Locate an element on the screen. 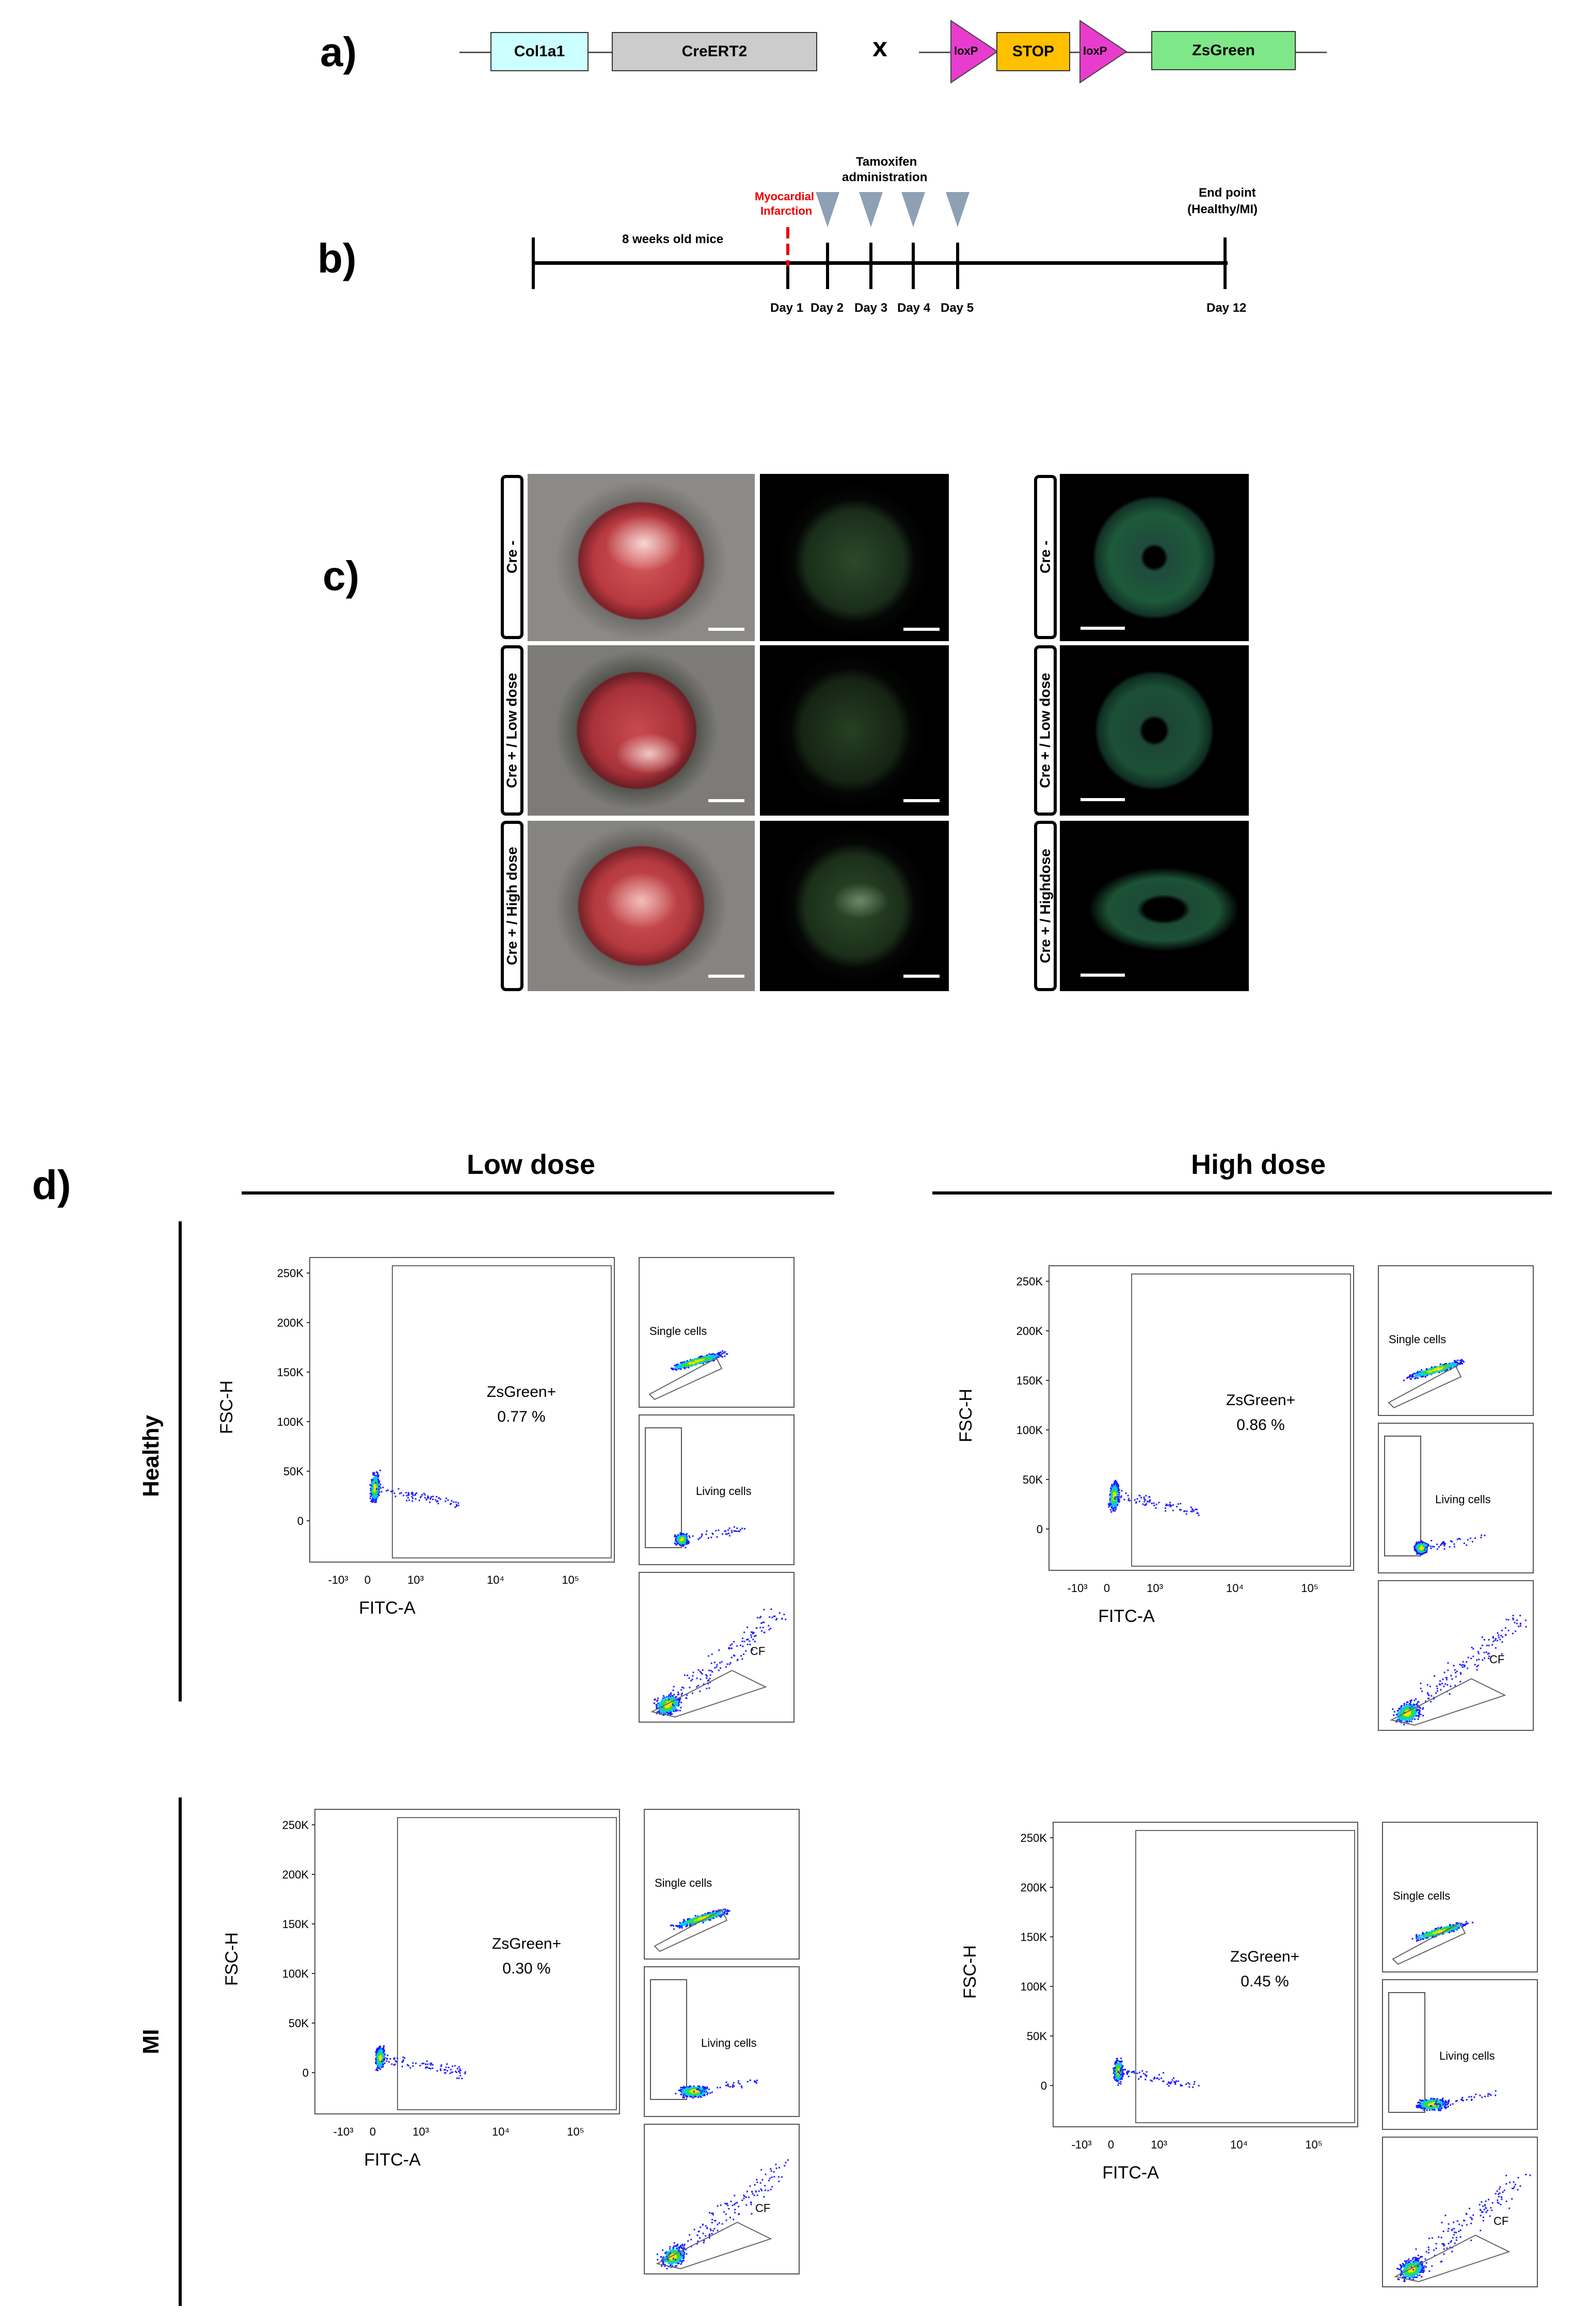 The image size is (1573, 2324). tamoxifen-triangles is located at coordinates (893, 209).